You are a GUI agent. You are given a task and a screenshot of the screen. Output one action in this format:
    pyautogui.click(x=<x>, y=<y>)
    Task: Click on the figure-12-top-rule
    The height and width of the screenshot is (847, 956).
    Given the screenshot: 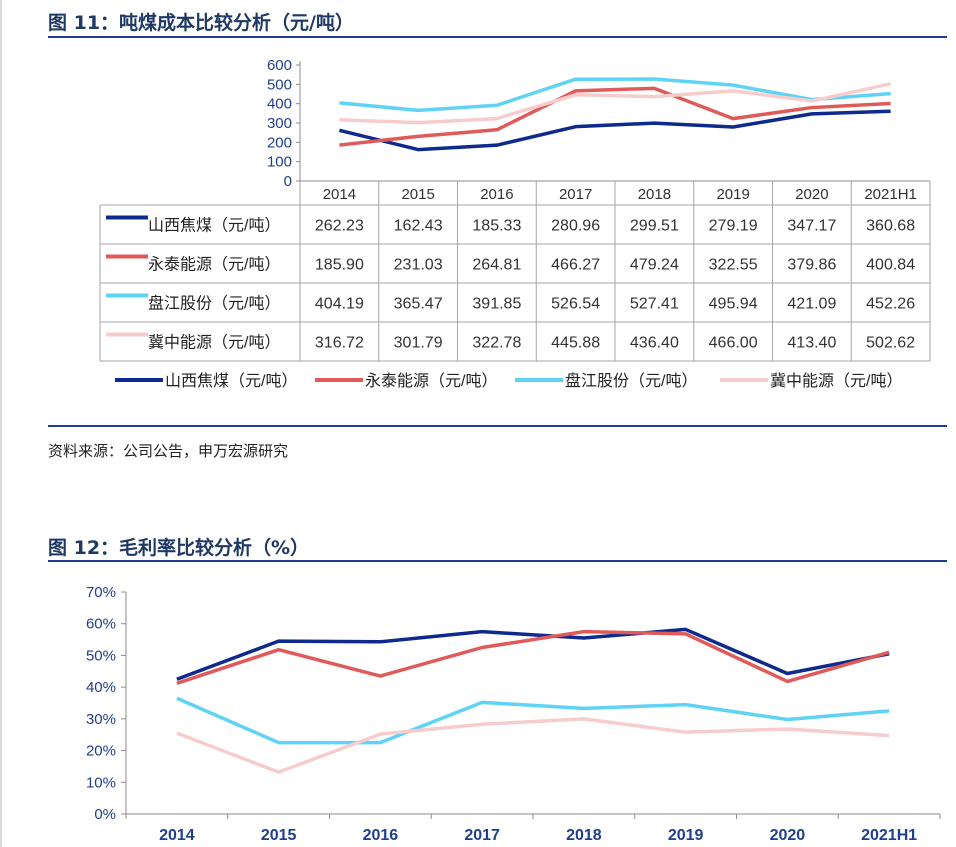 What is the action you would take?
    pyautogui.click(x=497, y=561)
    